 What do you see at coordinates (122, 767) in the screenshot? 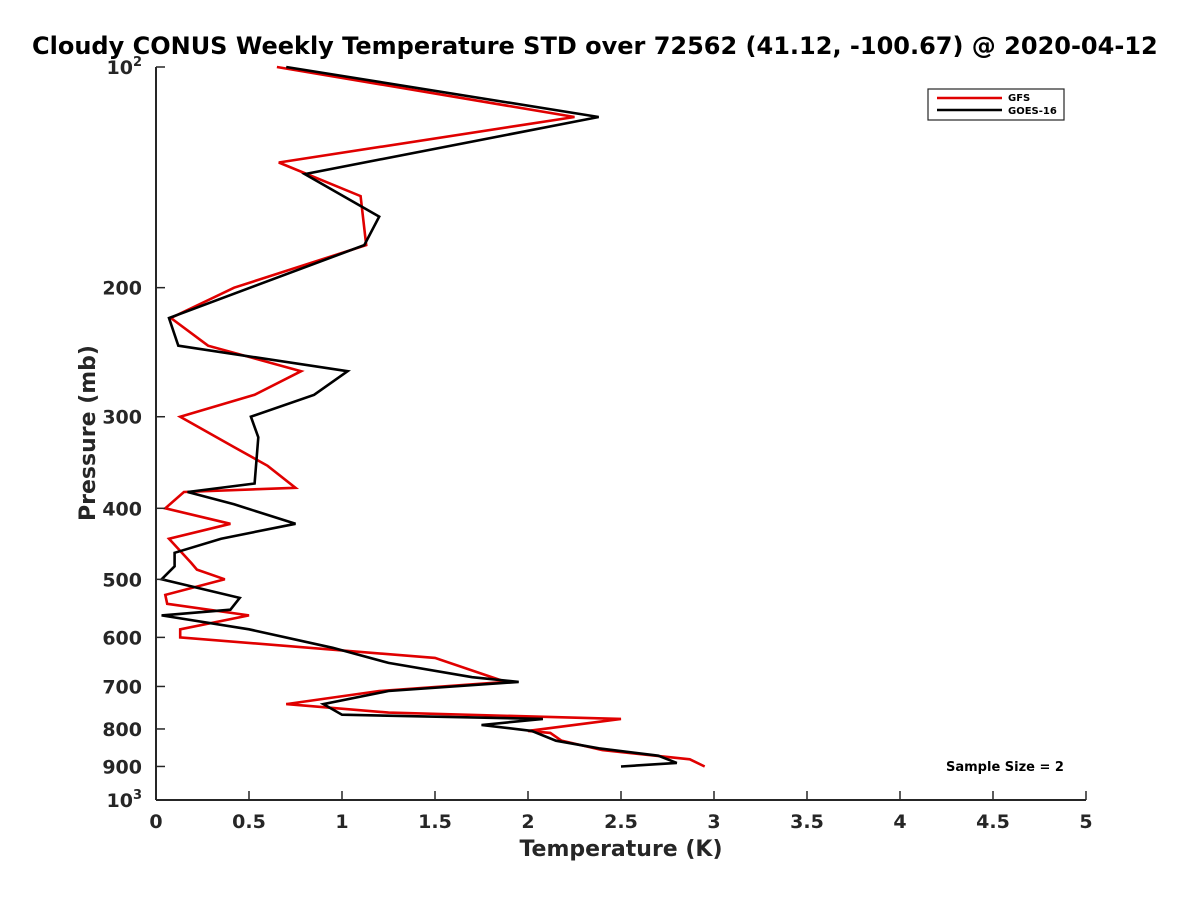
I see `y-tick-label: 900` at bounding box center [122, 767].